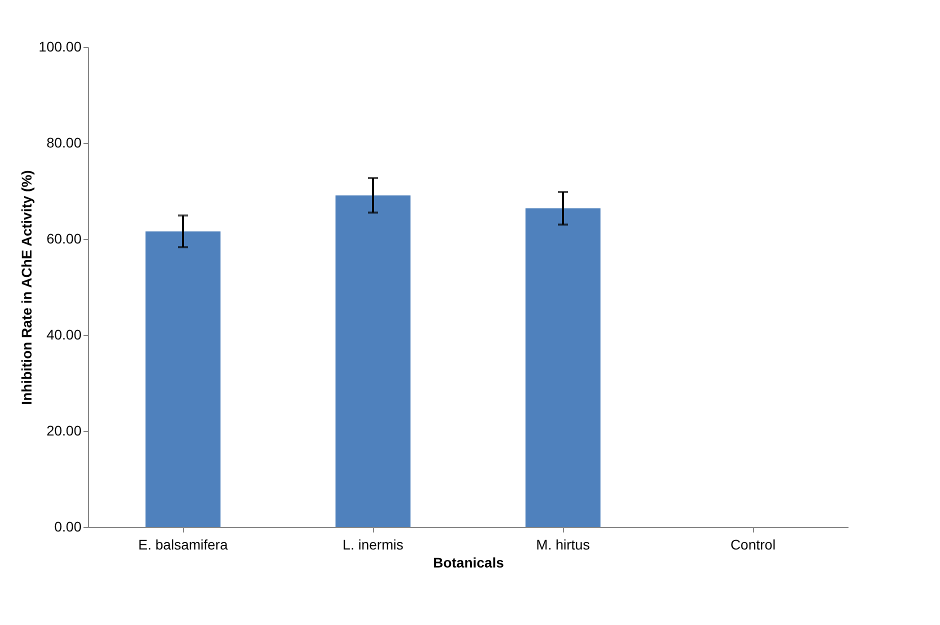 The width and height of the screenshot is (940, 625). Describe the element at coordinates (753, 544) in the screenshot. I see `x-tick-label: Control` at that location.